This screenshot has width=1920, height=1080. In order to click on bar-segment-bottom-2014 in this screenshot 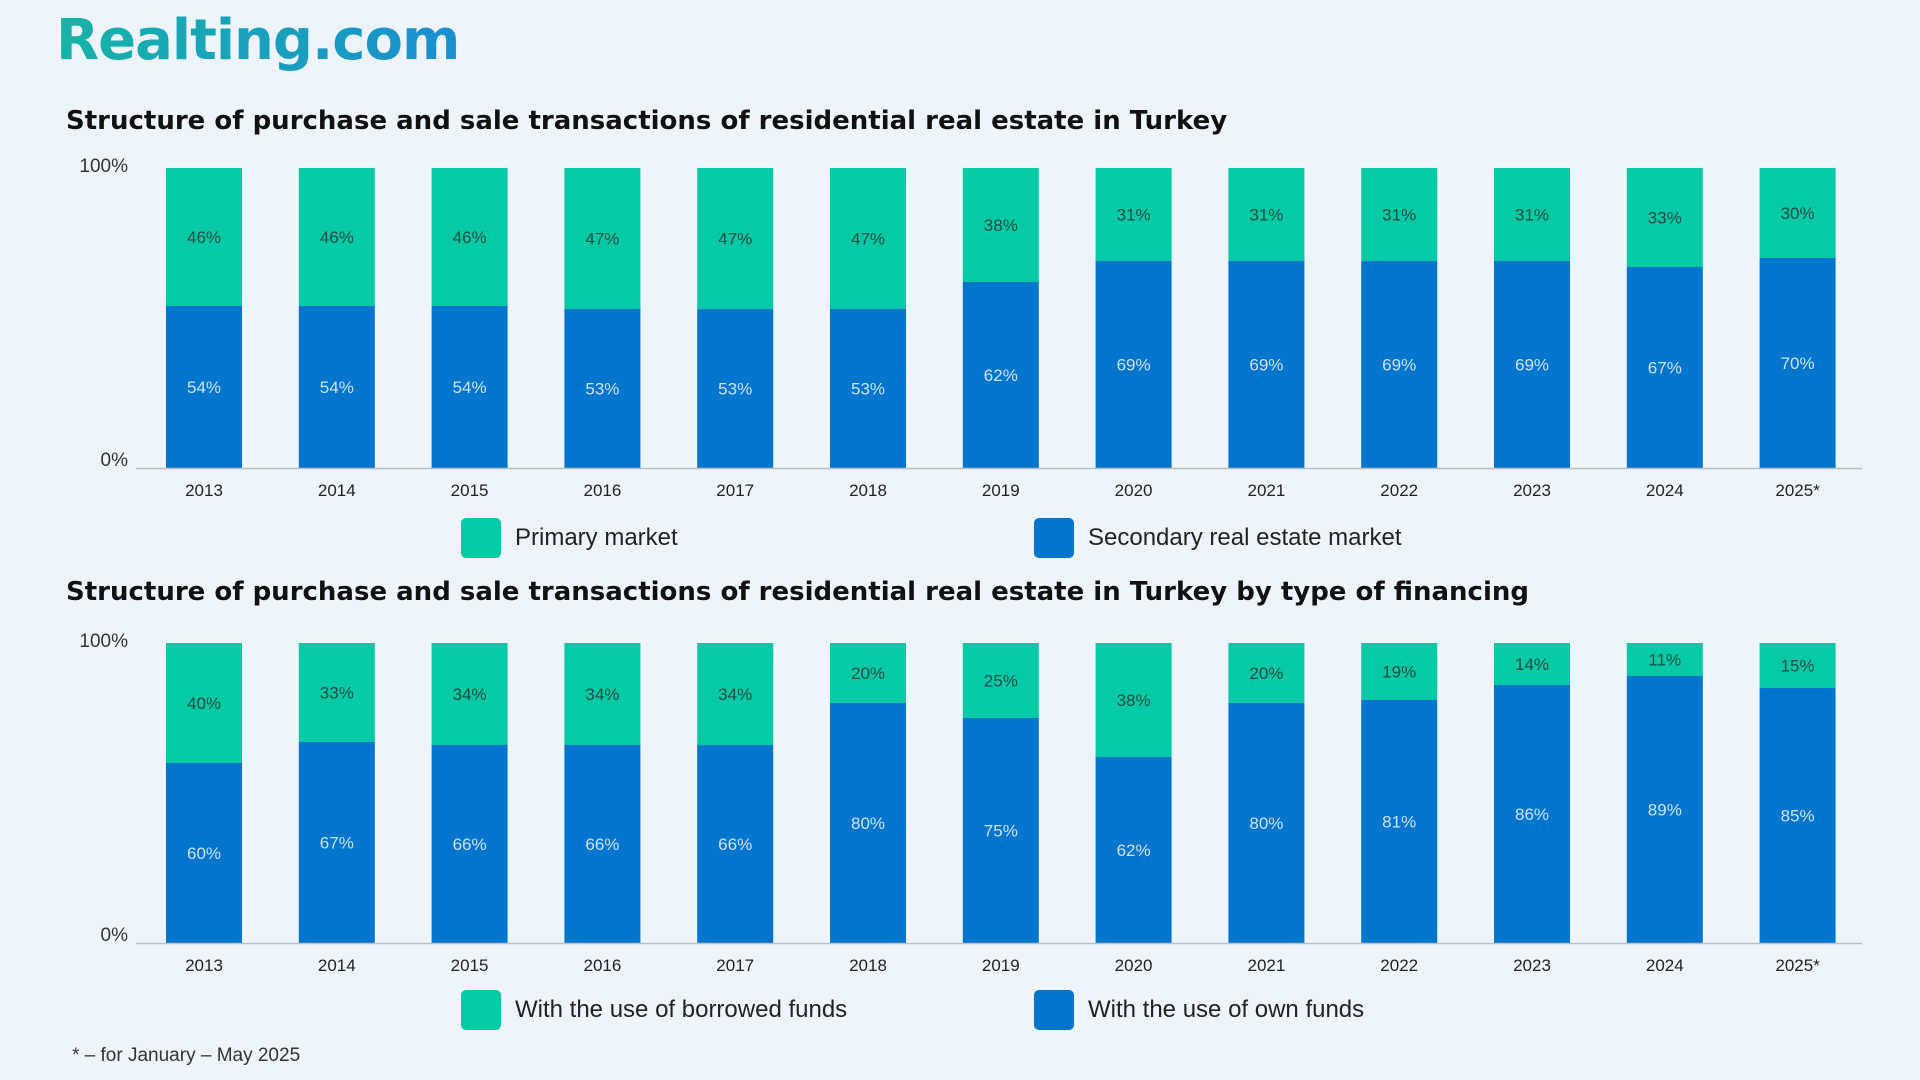, I will do `click(336, 387)`.